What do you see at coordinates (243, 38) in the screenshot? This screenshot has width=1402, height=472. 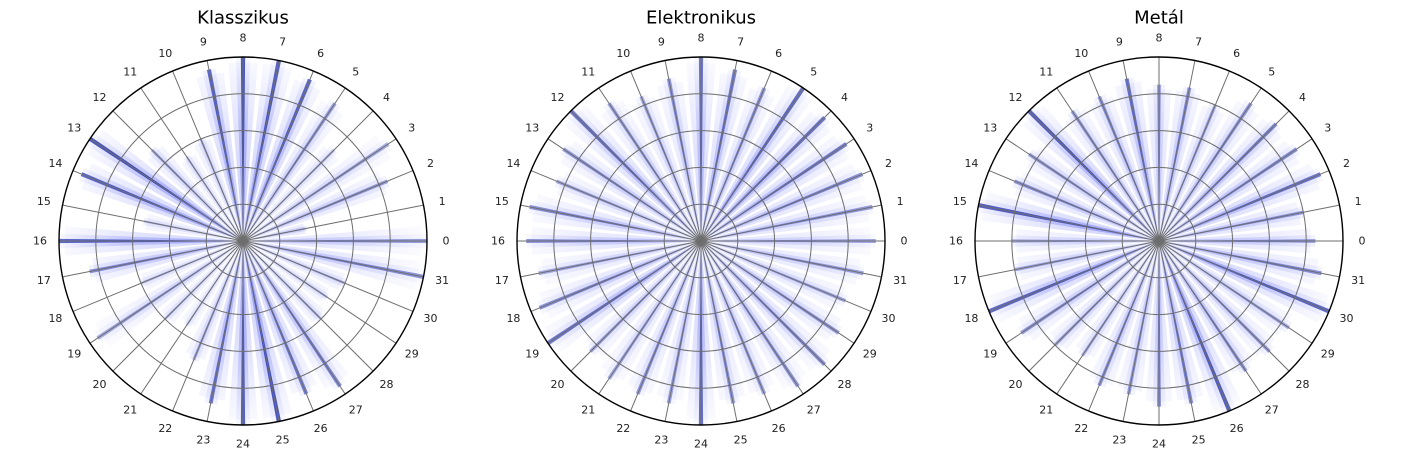 I see `theta-tick-label: 8` at bounding box center [243, 38].